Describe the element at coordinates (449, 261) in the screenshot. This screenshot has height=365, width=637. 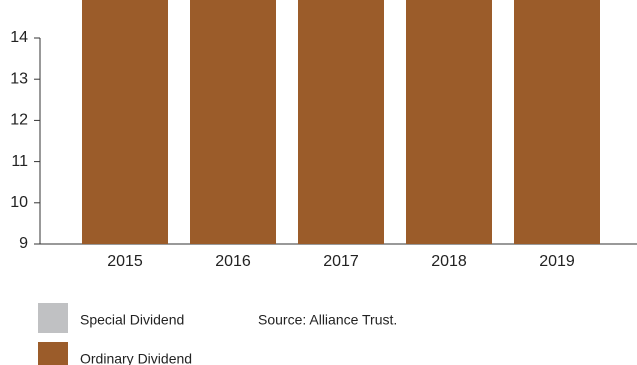
I see `x-tick-label: 2018` at that location.